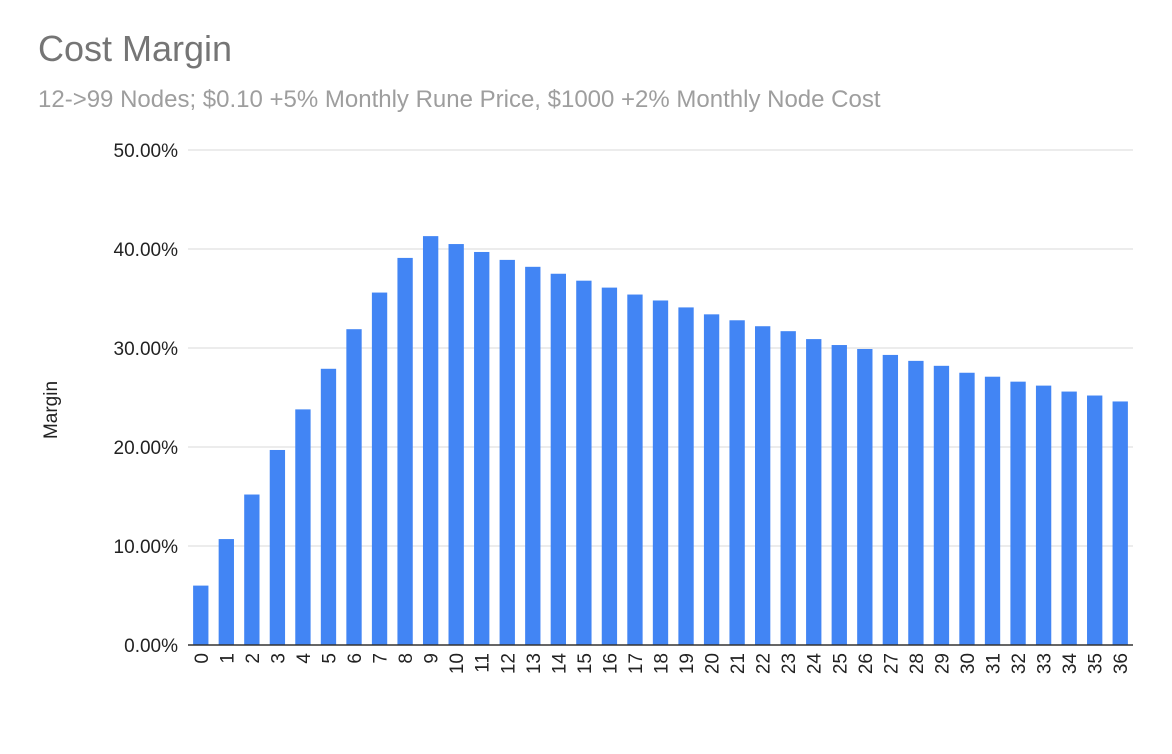 The height and width of the screenshot is (754, 1172). I want to click on x-tick-label: 22, so click(764, 663).